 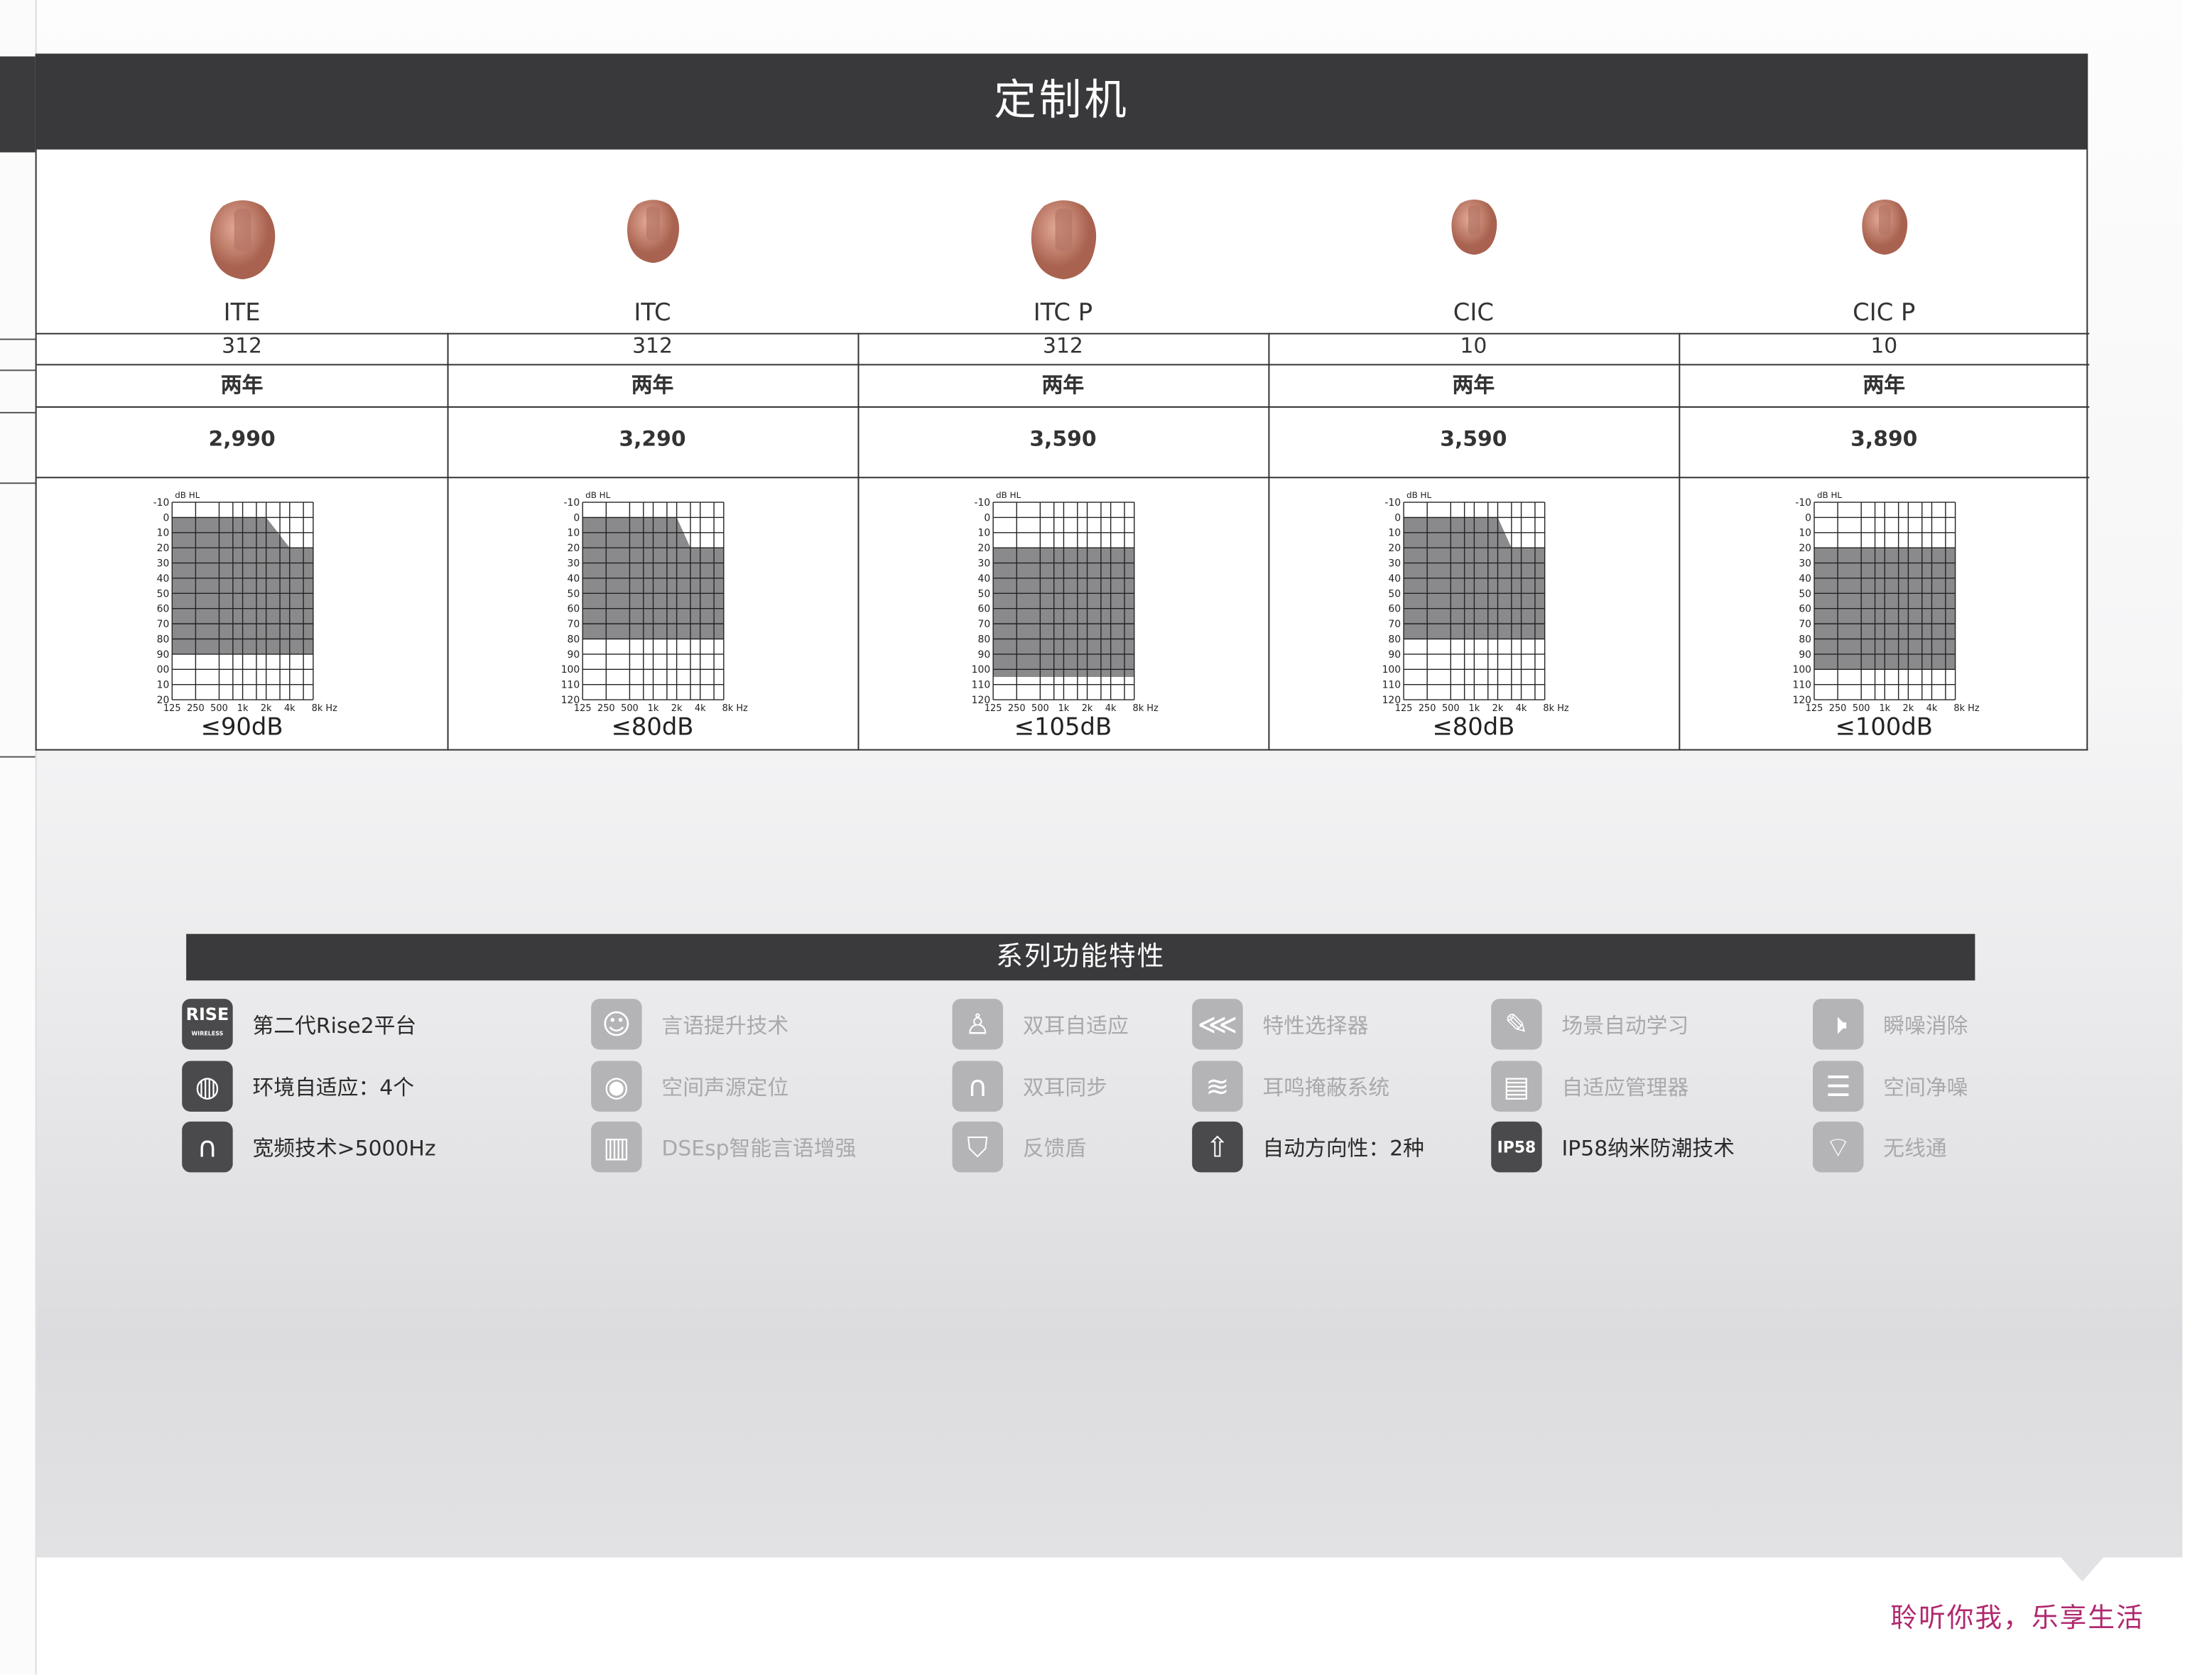 What do you see at coordinates (1925, 1087) in the screenshot?
I see `feature-label: 空间净噪` at bounding box center [1925, 1087].